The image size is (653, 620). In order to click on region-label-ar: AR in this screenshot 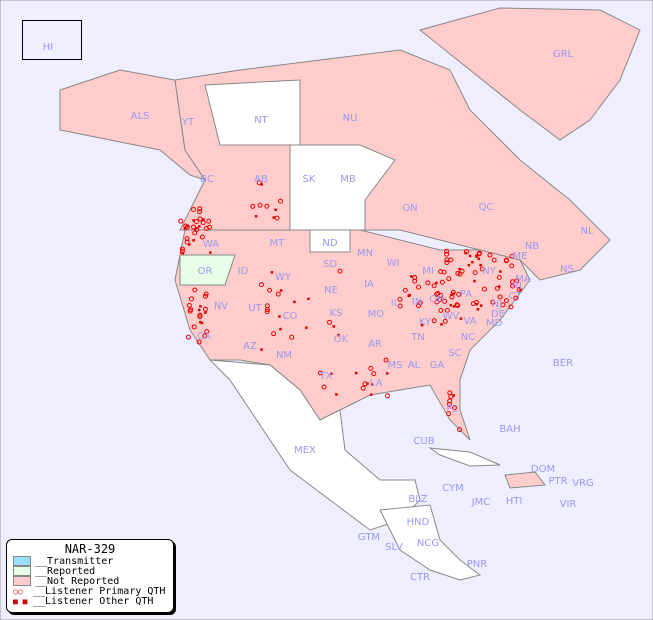, I will do `click(375, 344)`.